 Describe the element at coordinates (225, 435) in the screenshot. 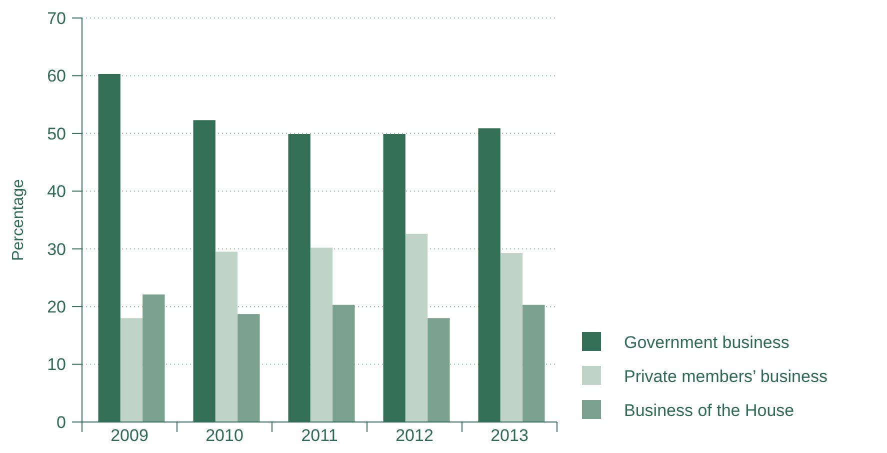

I see `x-tick-label: 2010` at that location.